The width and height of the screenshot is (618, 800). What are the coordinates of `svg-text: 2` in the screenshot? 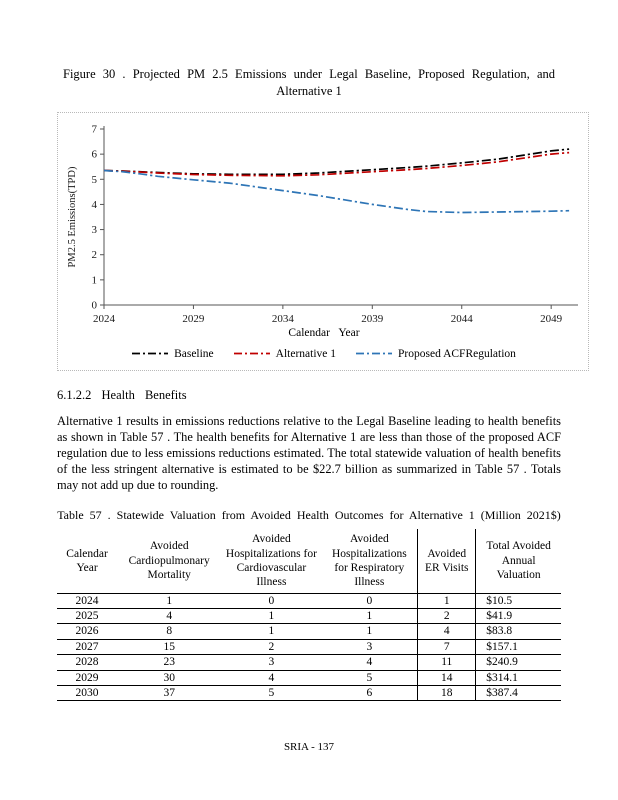 It's located at (95, 255).